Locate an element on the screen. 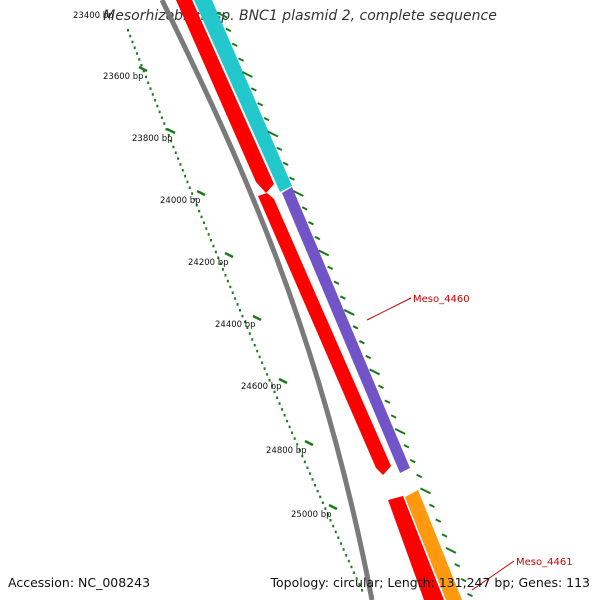 This screenshot has width=600, height=600. ruler-label: 25000 bp is located at coordinates (311, 515).